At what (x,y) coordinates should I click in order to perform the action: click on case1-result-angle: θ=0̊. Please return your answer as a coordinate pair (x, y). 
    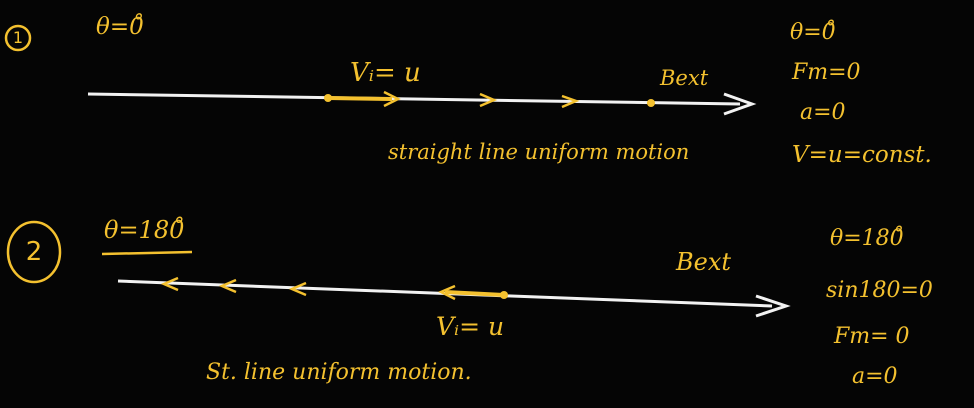
    Looking at the image, I should click on (813, 32).